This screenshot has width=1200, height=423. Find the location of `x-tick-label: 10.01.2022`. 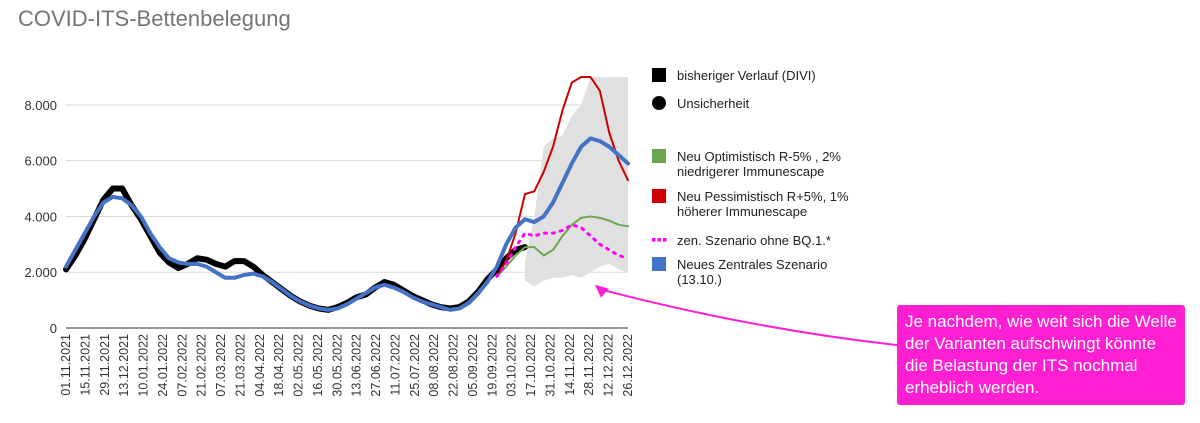

x-tick-label: 10.01.2022 is located at coordinates (144, 365).